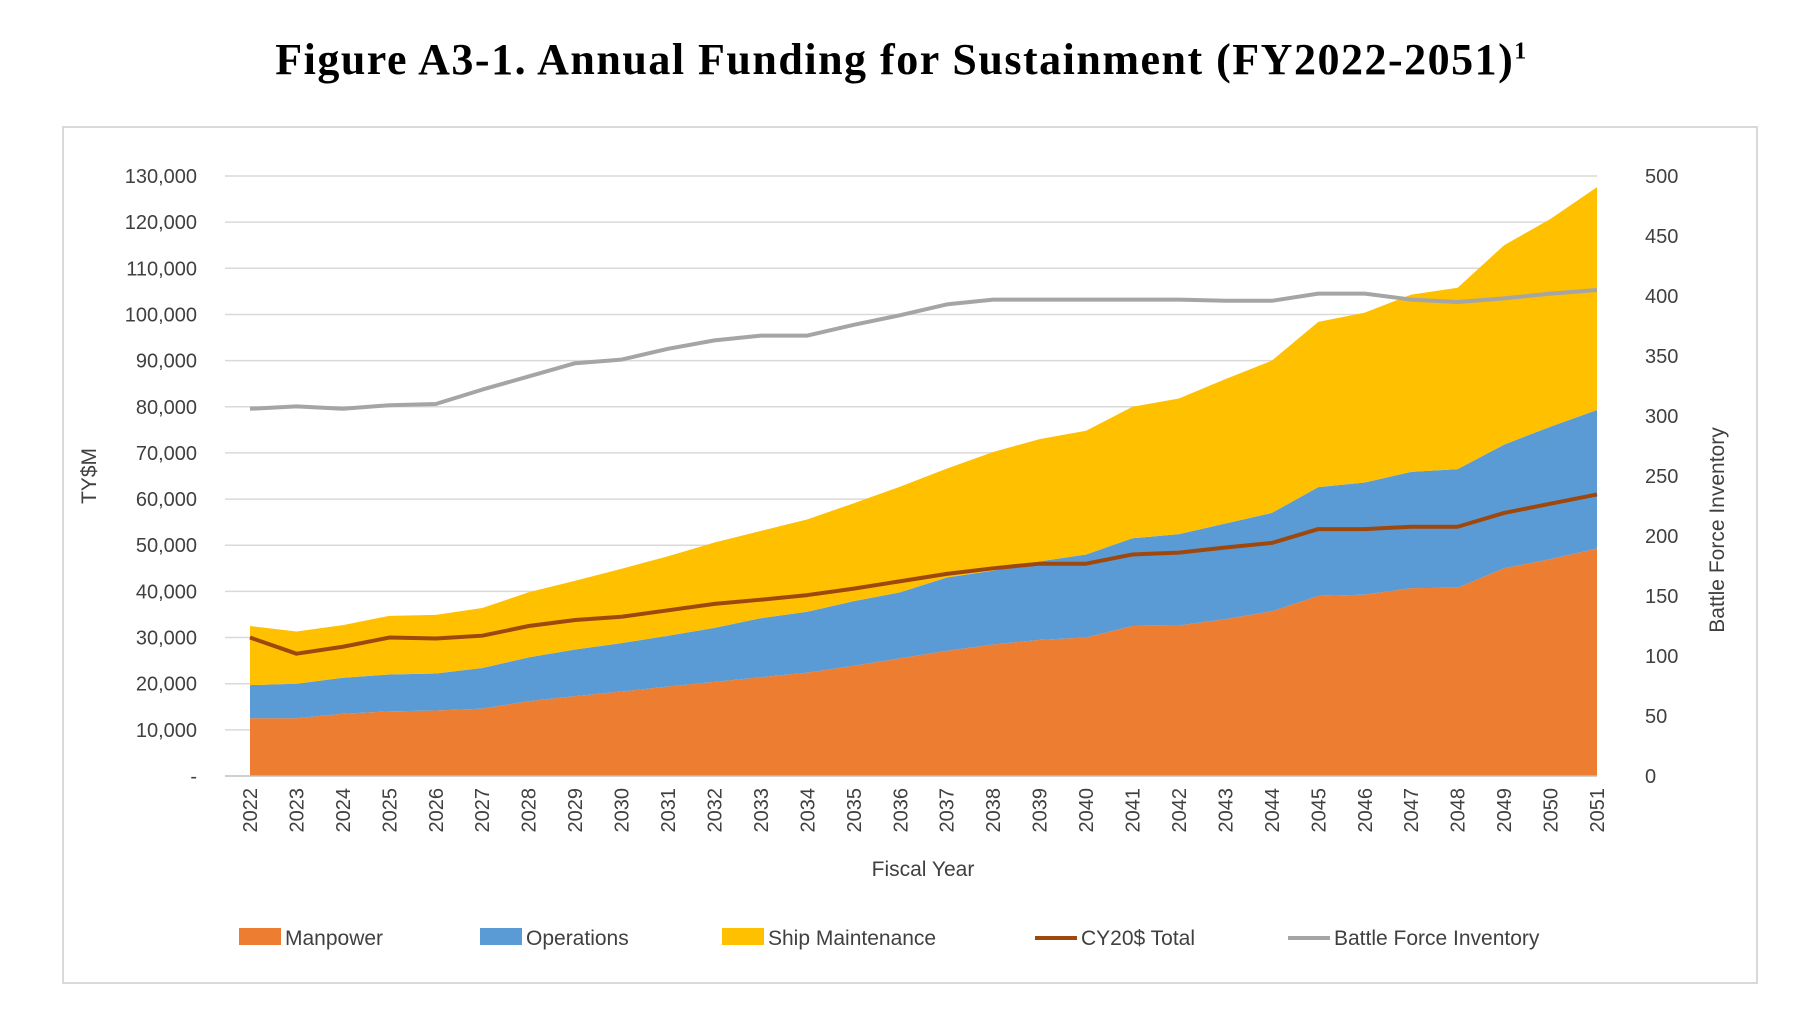 This screenshot has height=1011, width=1803. Describe the element at coordinates (669, 810) in the screenshot. I see `x-tick-label: 2031` at that location.